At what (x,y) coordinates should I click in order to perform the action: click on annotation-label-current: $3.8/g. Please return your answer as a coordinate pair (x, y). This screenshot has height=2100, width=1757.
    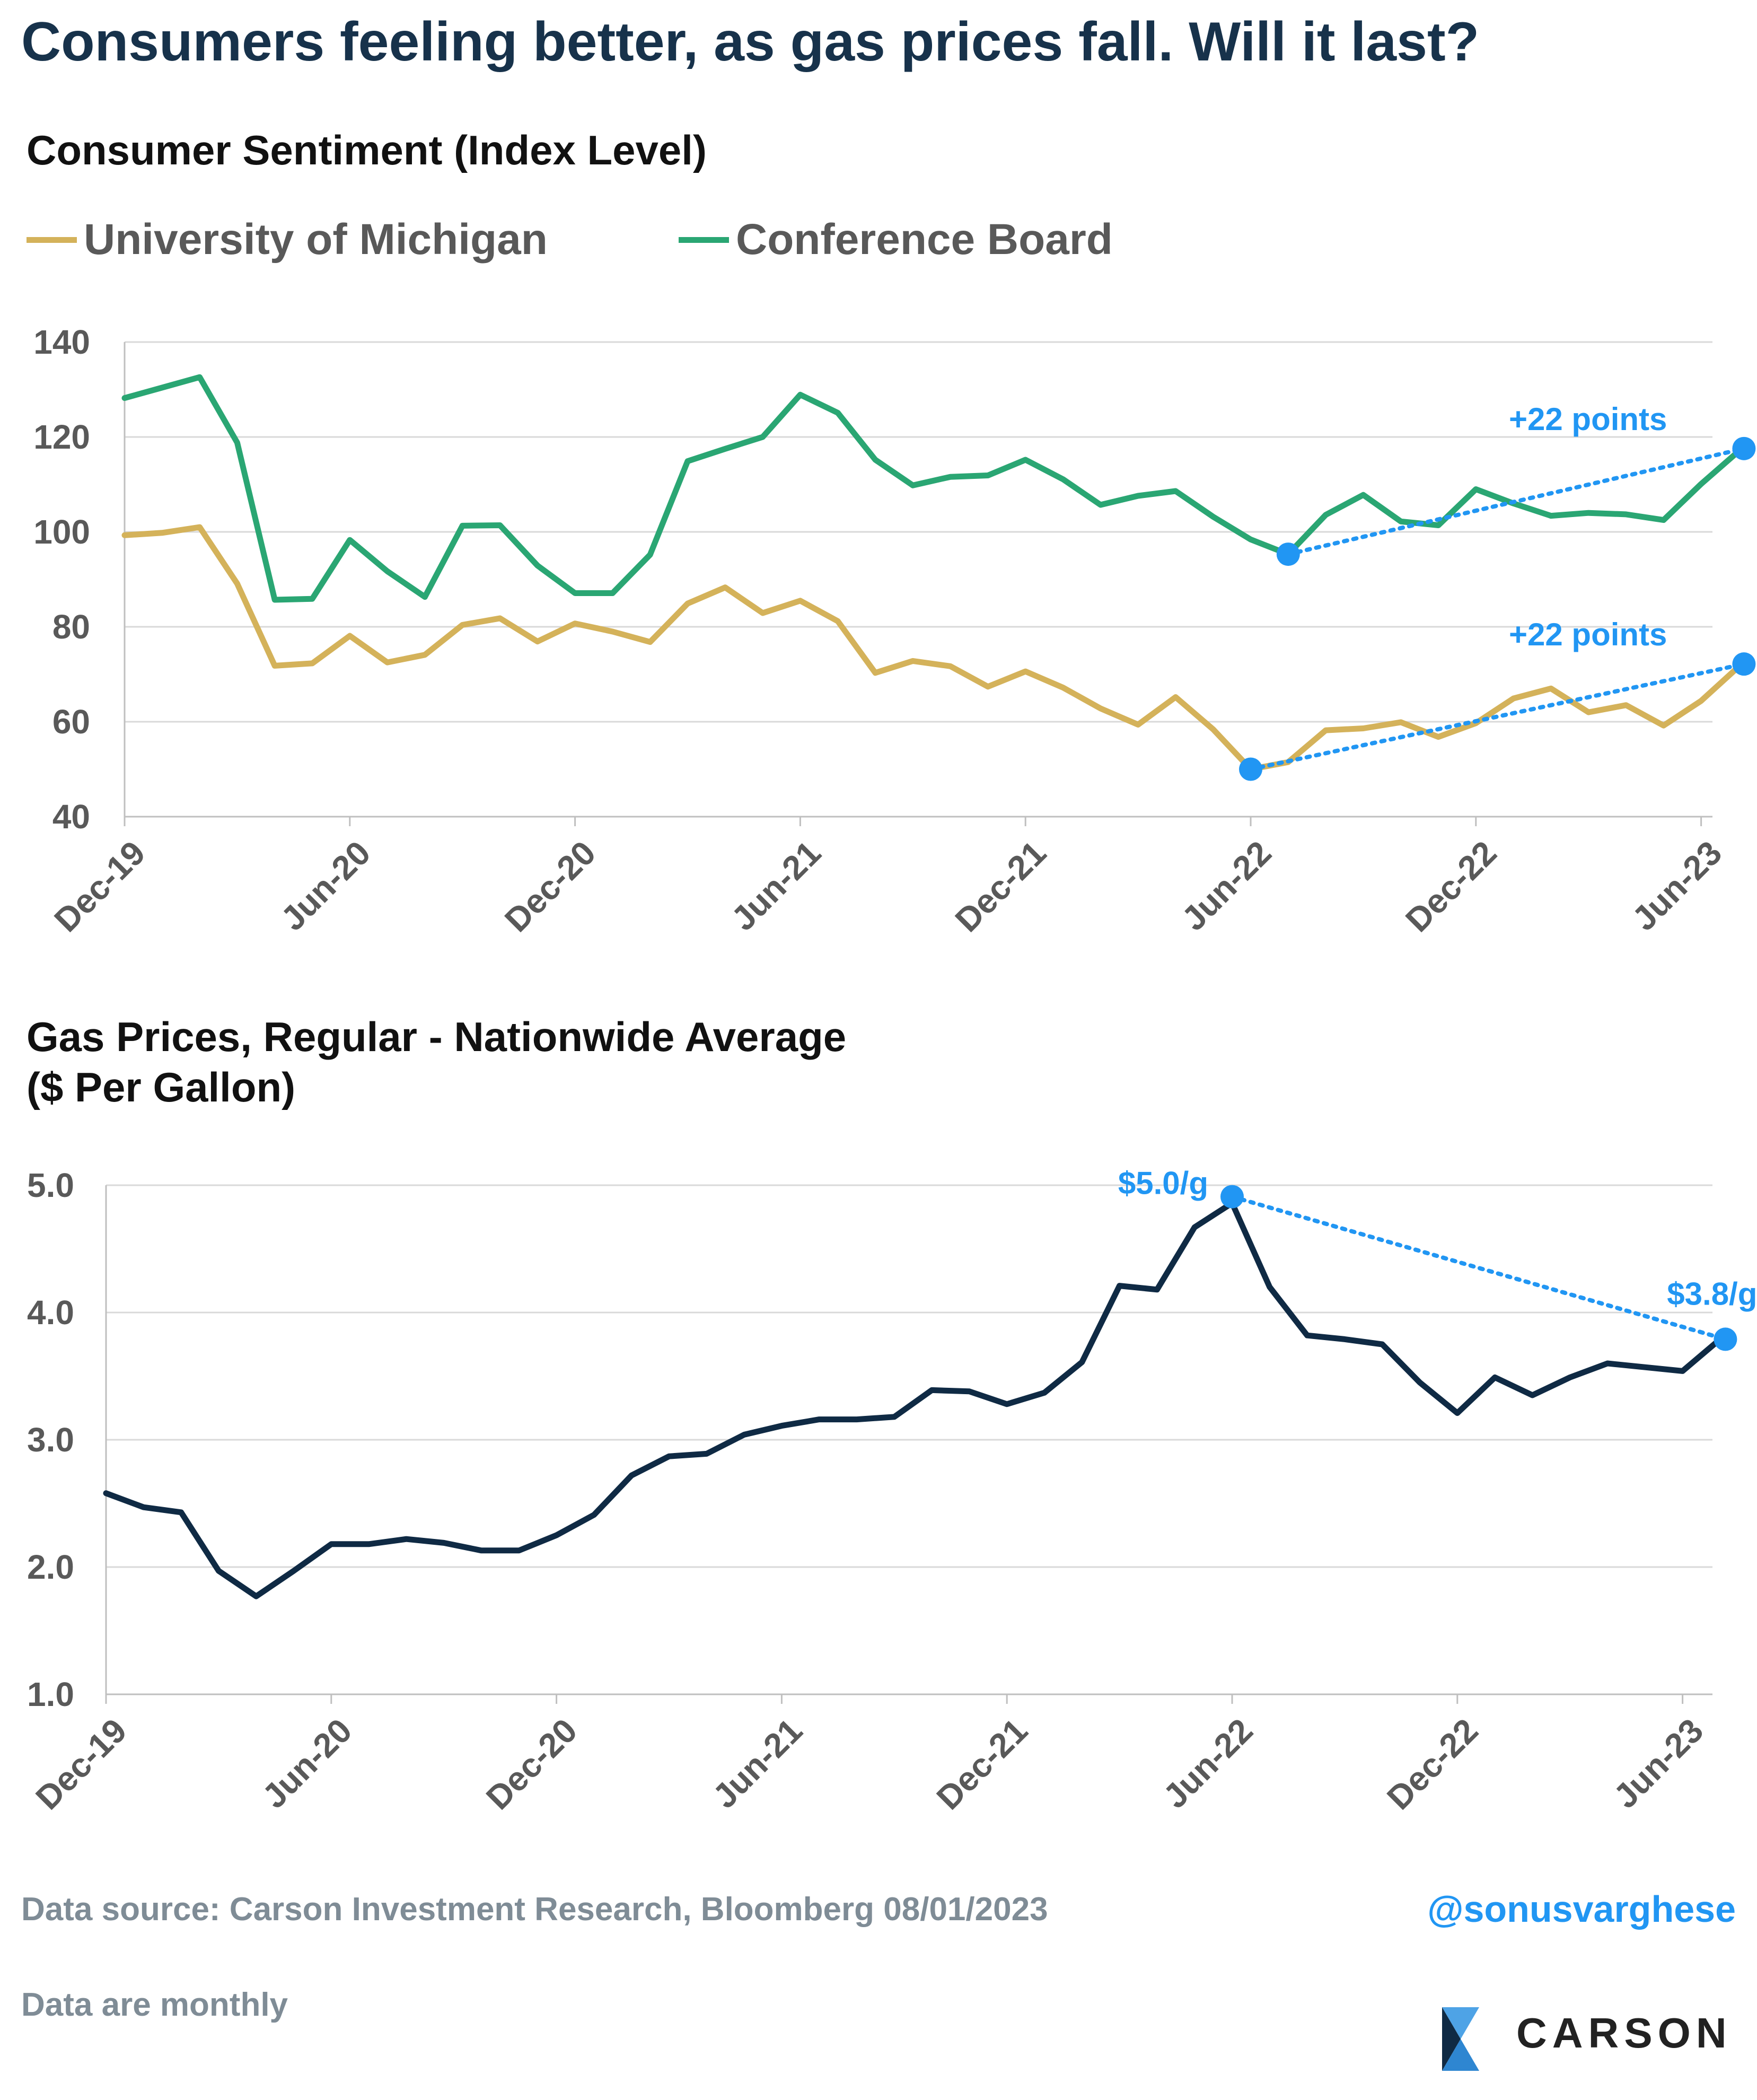
    Looking at the image, I should click on (1712, 1293).